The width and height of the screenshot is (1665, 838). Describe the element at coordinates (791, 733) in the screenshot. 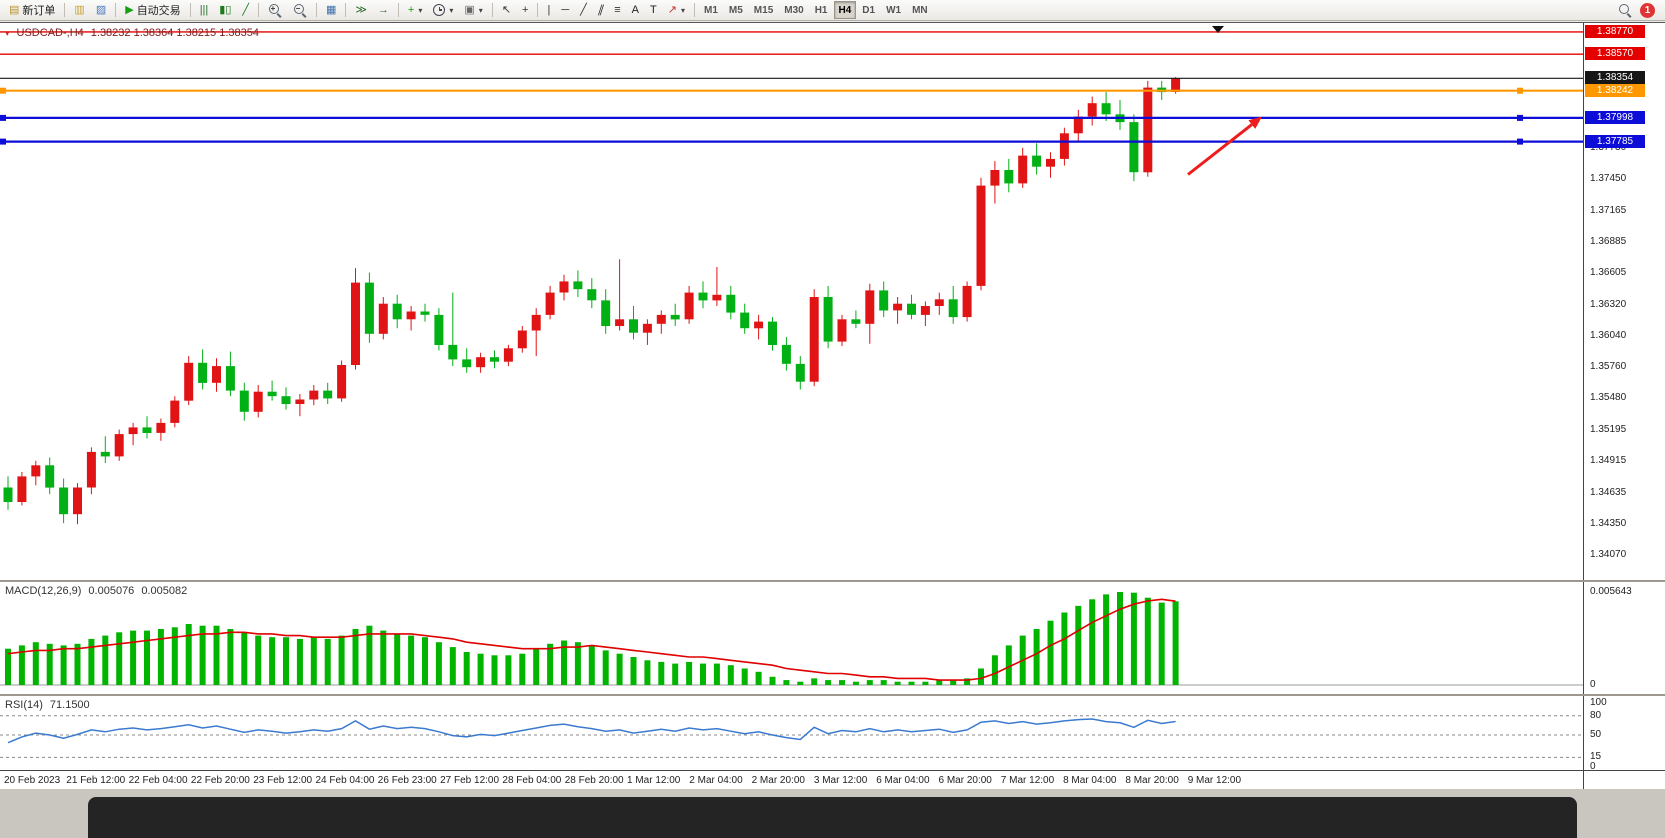

I see `rsi-plot: RSI(14) 71.1500` at that location.